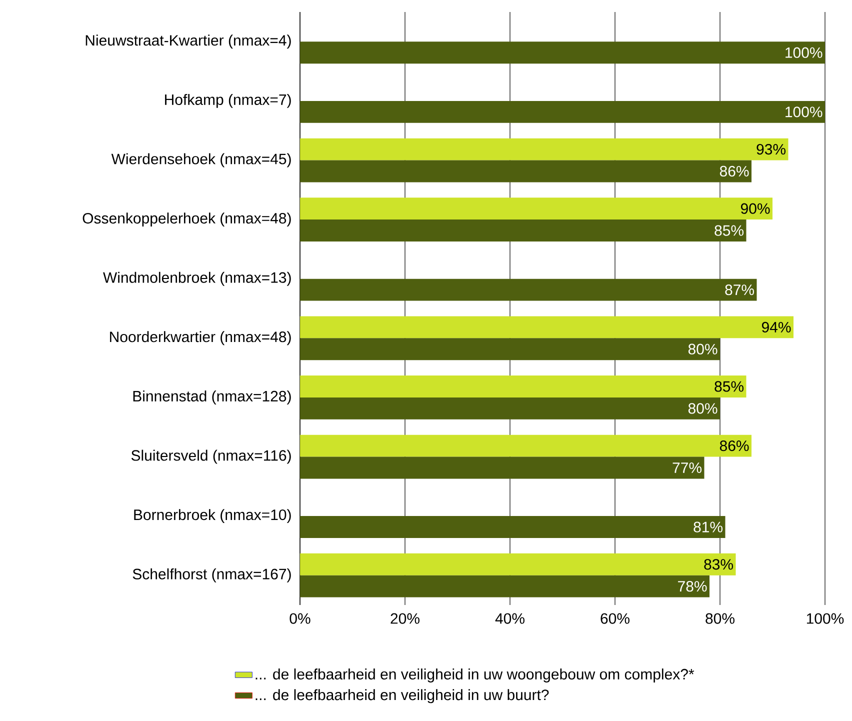  I want to click on y-tick-label: Hofkamp (nmax=7), so click(228, 101).